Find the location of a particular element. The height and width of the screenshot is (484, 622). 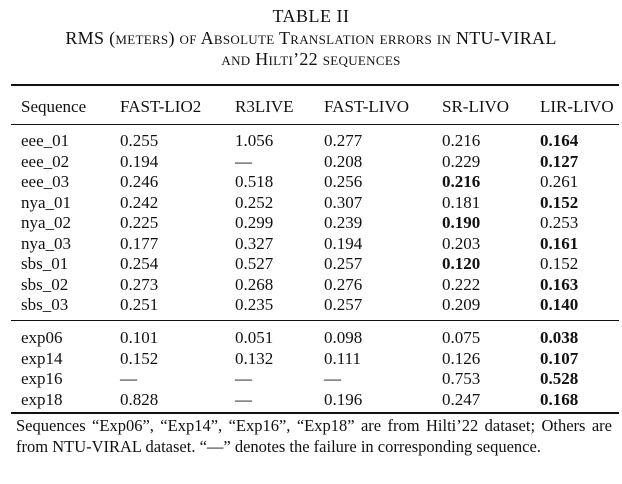

header-sequence: Sequence is located at coordinates (54, 106).